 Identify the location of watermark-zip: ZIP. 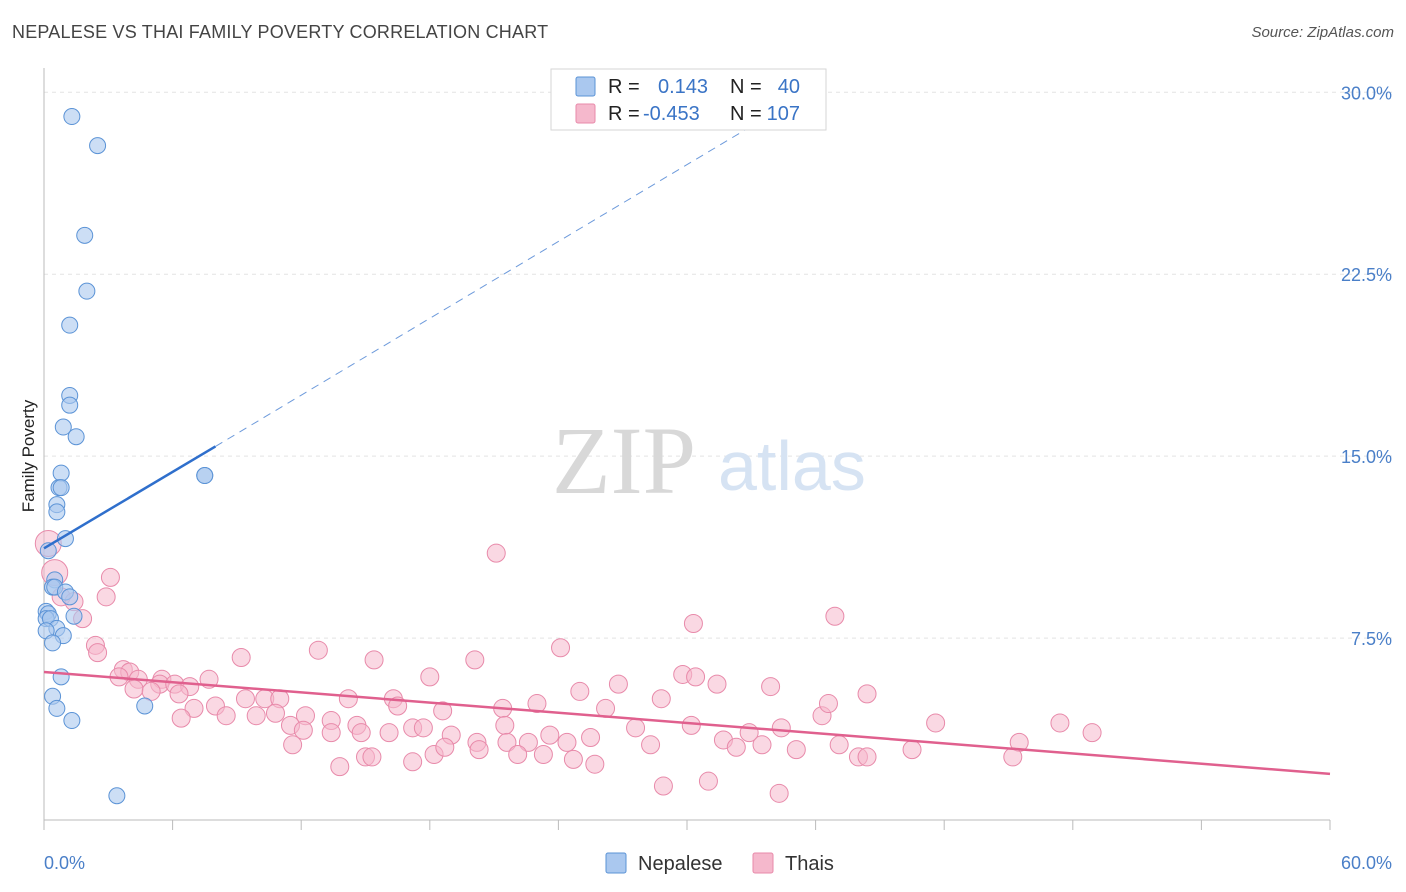
(624, 460).